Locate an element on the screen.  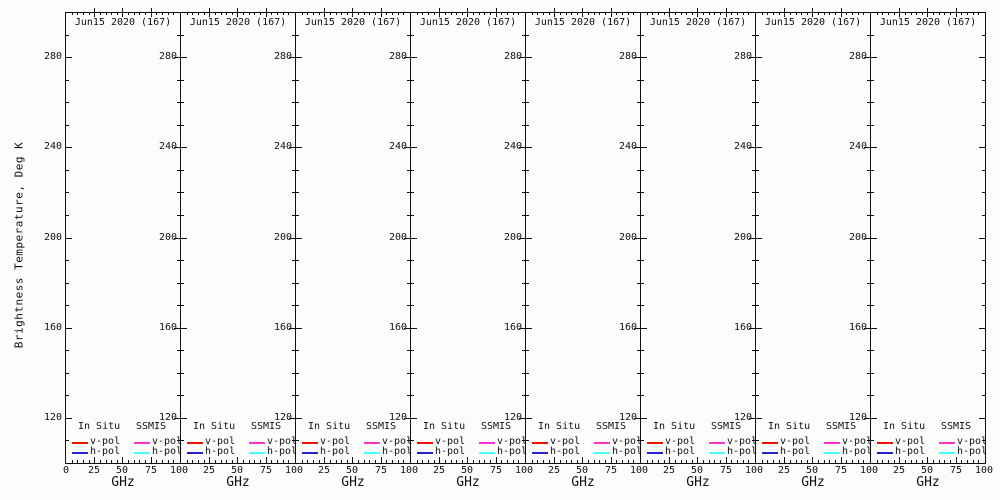
y-tick-label: 280 is located at coordinates (167, 56).